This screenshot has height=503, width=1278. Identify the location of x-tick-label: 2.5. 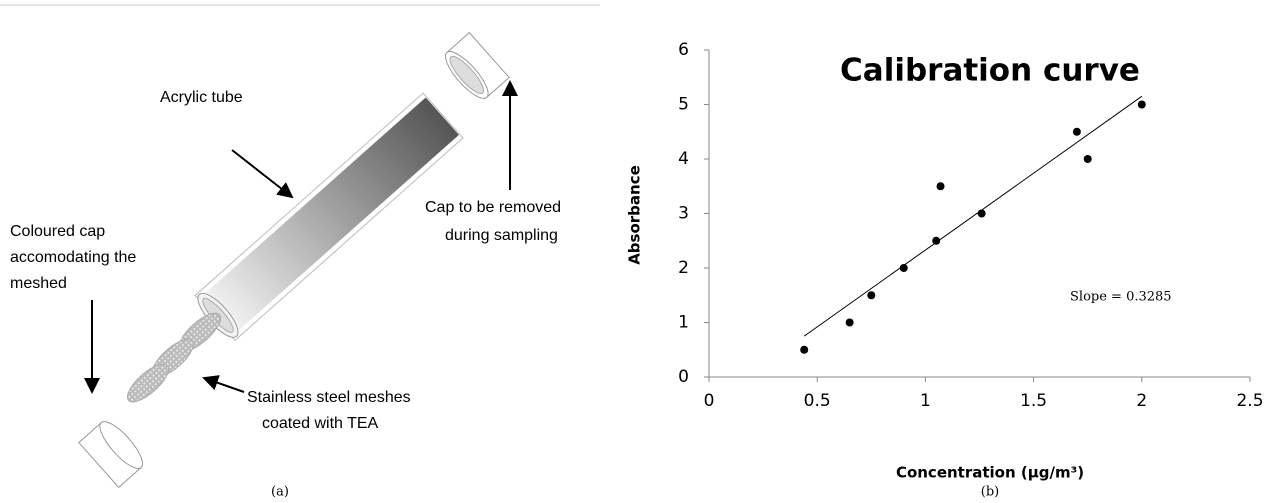
(1249, 401).